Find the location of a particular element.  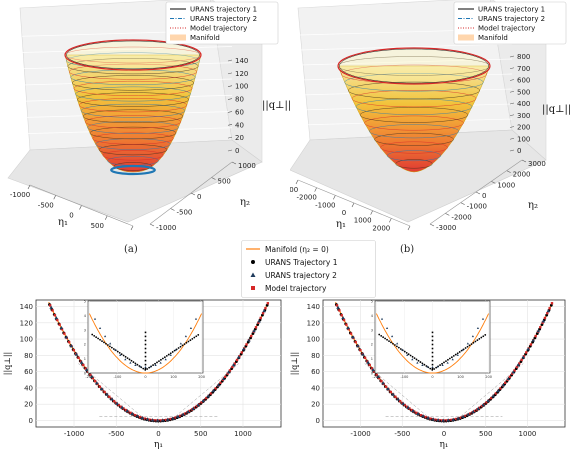

y-tick is located at coordinates (193, 194).